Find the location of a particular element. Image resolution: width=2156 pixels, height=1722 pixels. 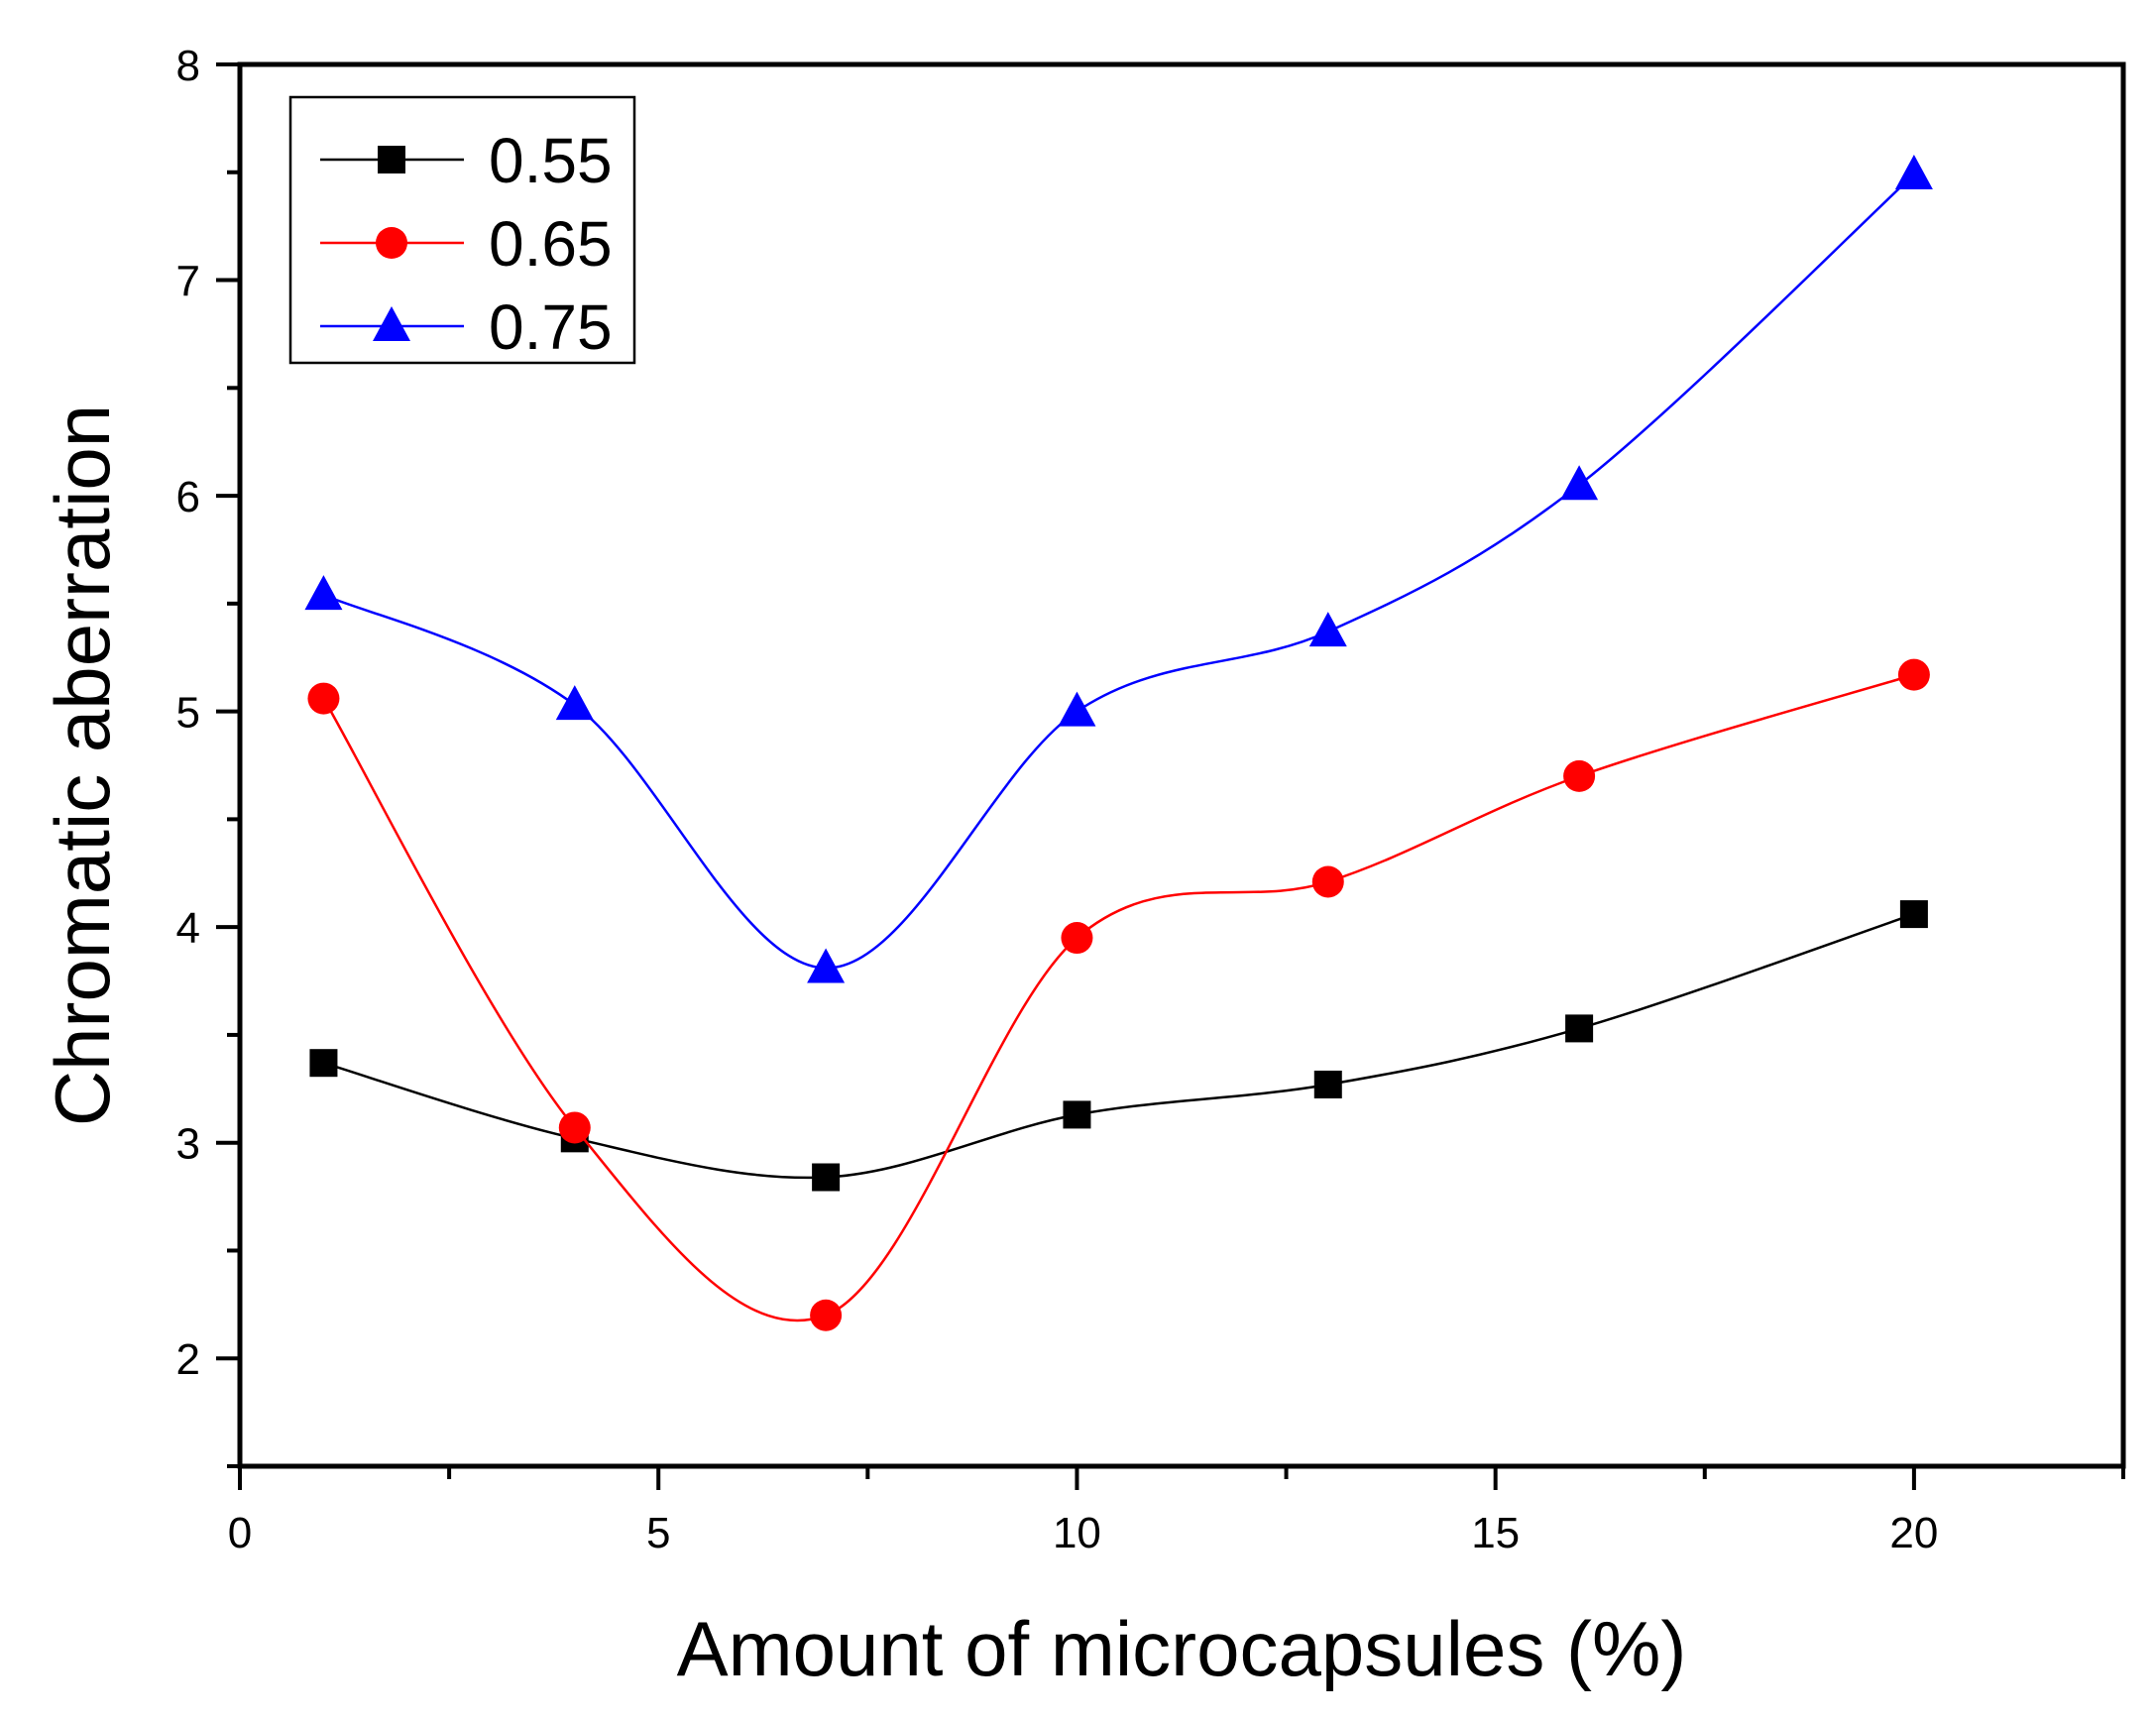

legend-label: 0.55 is located at coordinates (551, 161).